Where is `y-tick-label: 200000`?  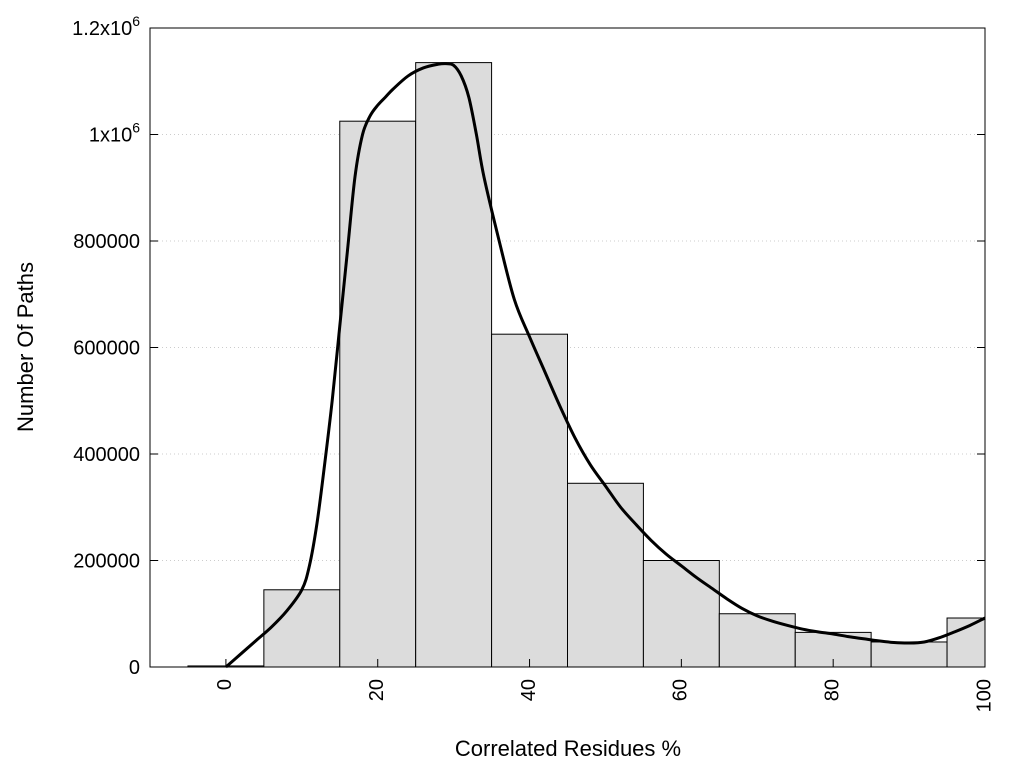
y-tick-label: 200000 is located at coordinates (106, 562).